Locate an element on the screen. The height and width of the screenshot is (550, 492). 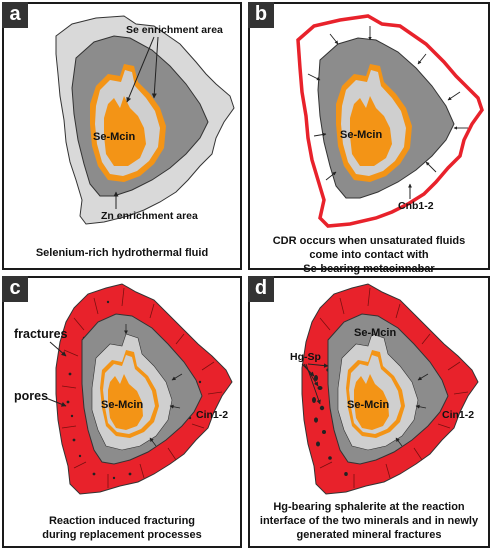
core-label-c: Se-Mcin is located at coordinates (122, 405).